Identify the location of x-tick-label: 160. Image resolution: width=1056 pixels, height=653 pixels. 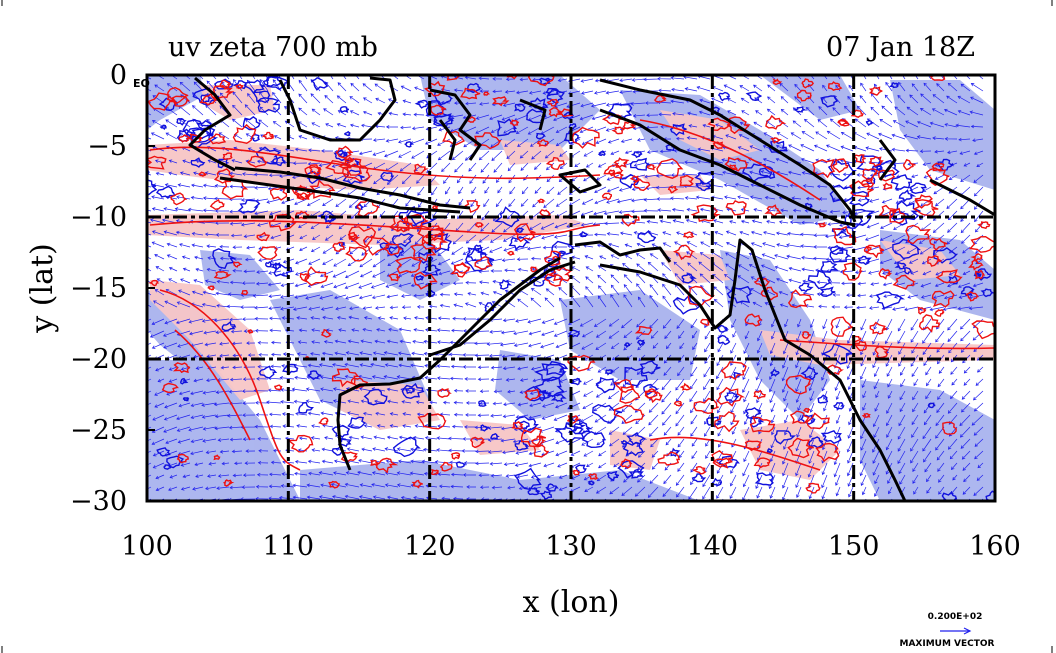
(995, 546).